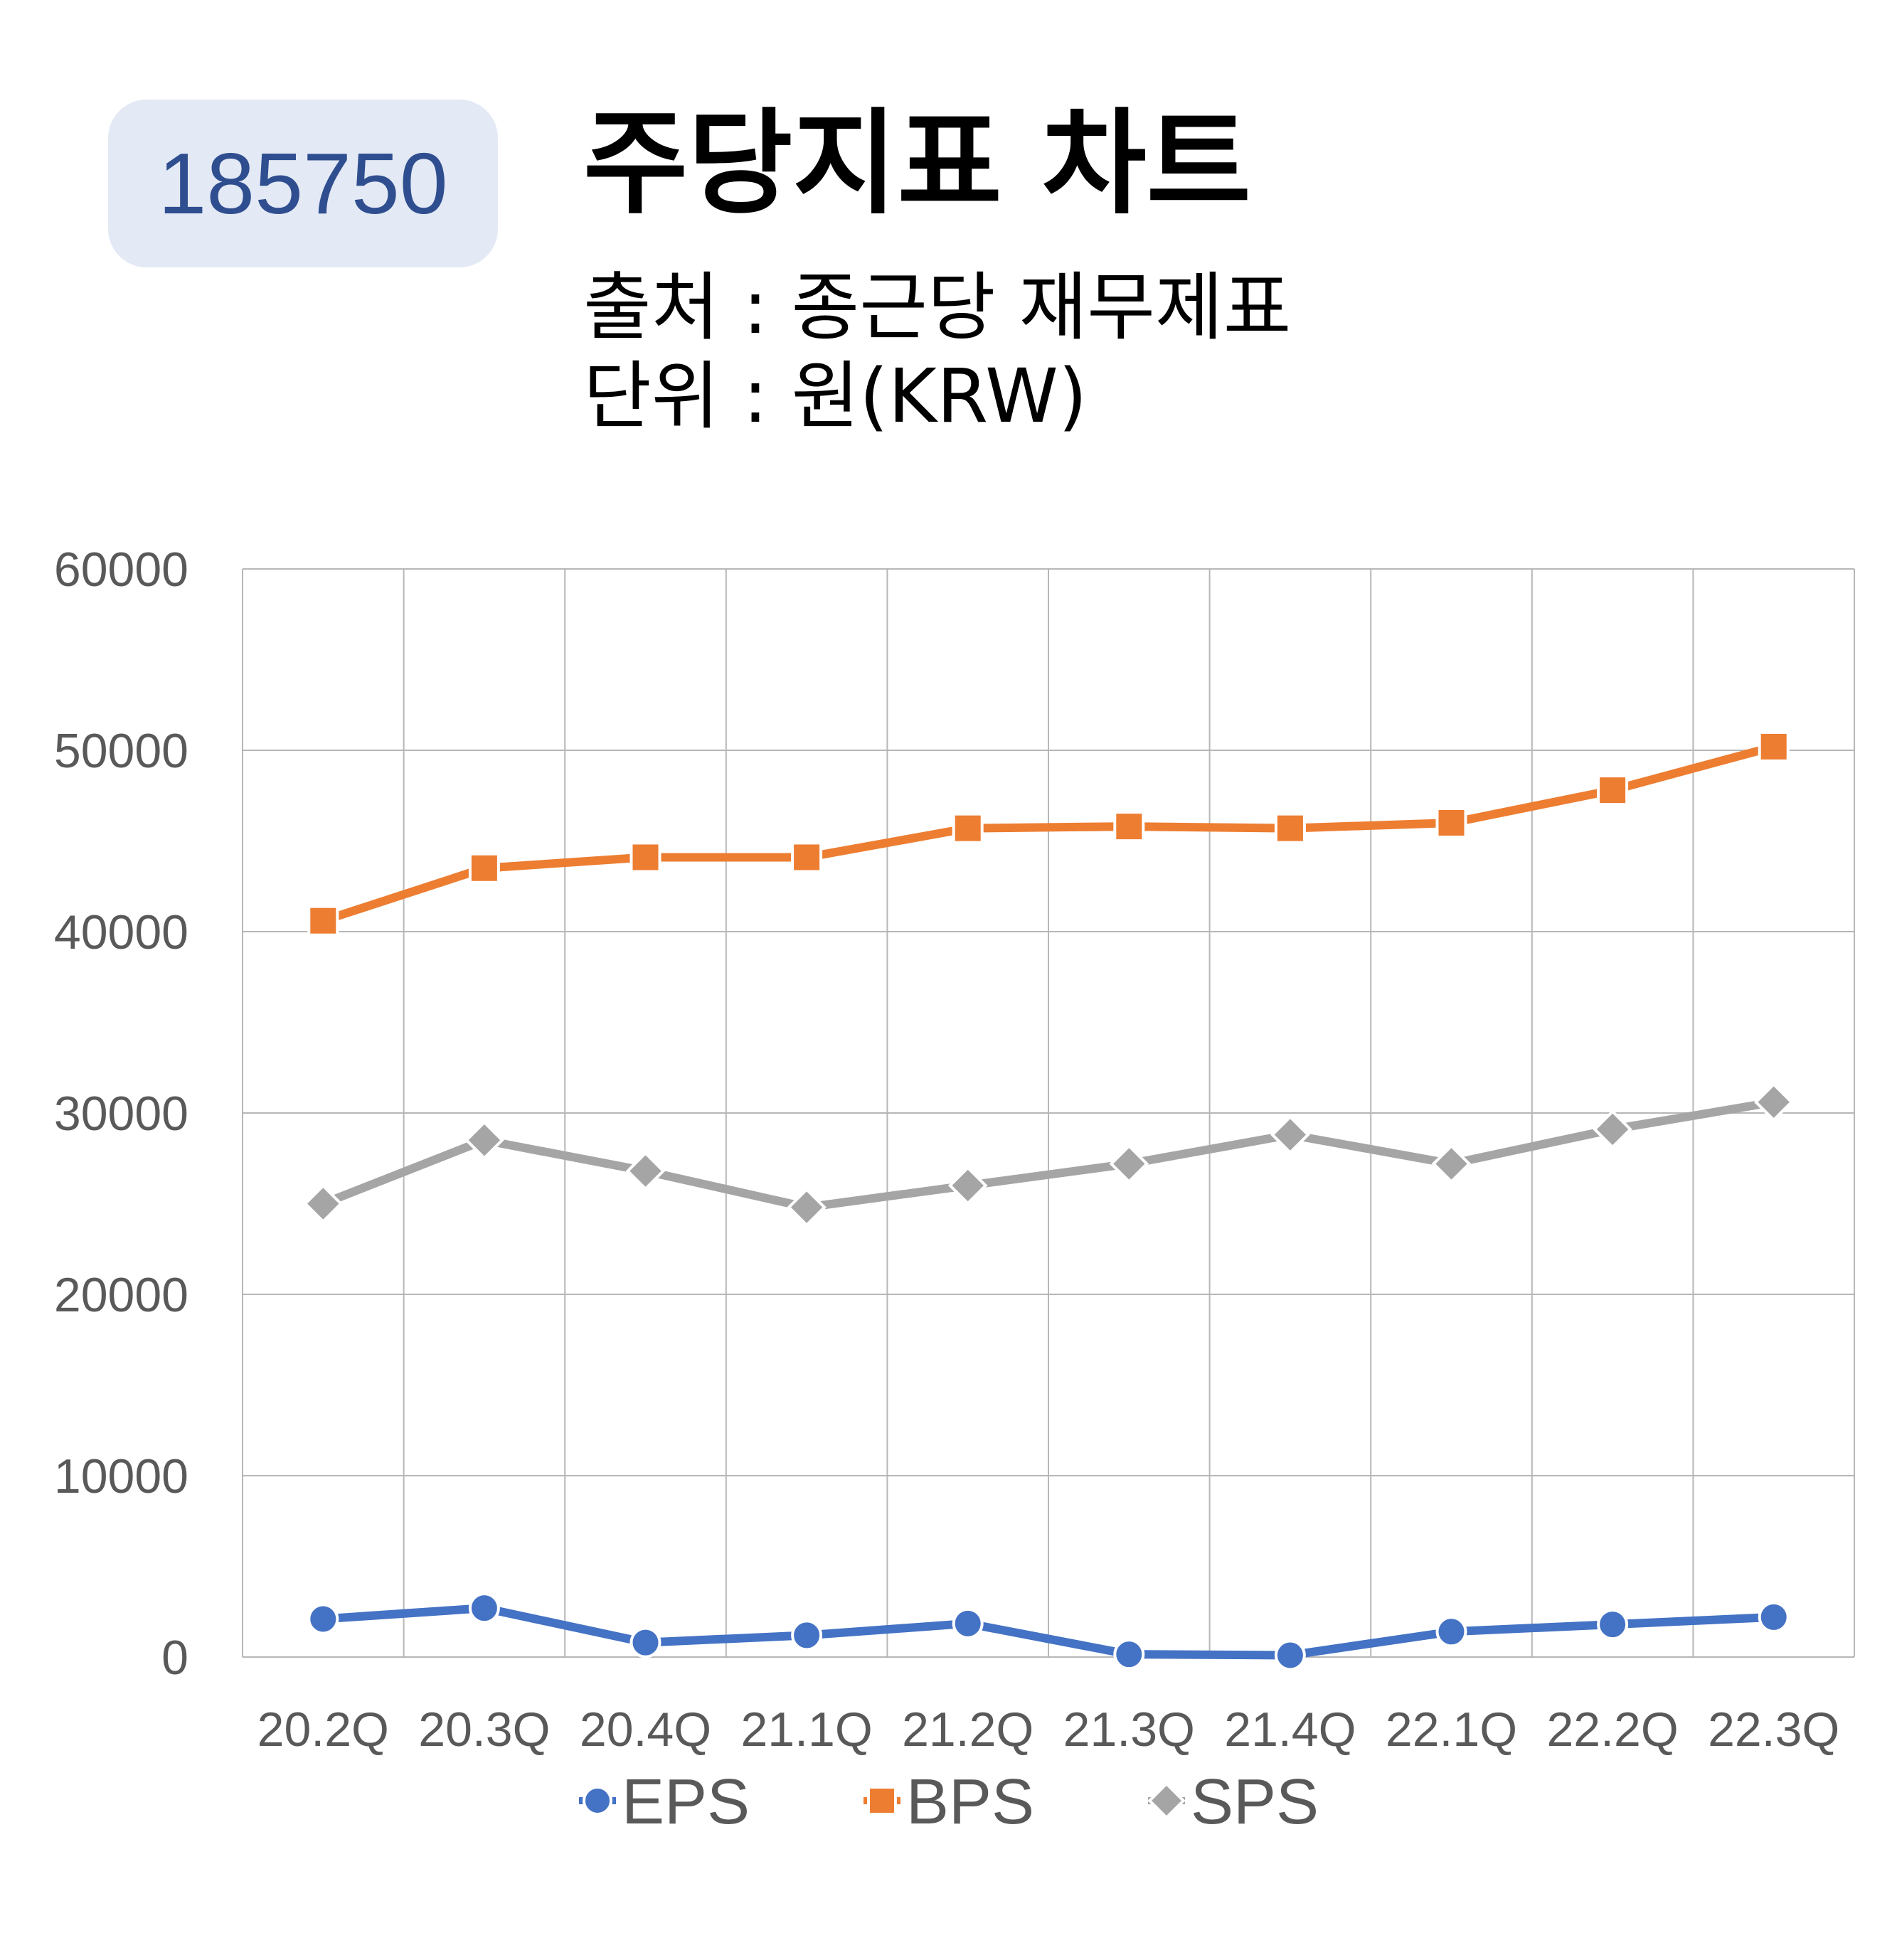 Image resolution: width=1897 pixels, height=1960 pixels. I want to click on legend-marker-eps, so click(597, 1801).